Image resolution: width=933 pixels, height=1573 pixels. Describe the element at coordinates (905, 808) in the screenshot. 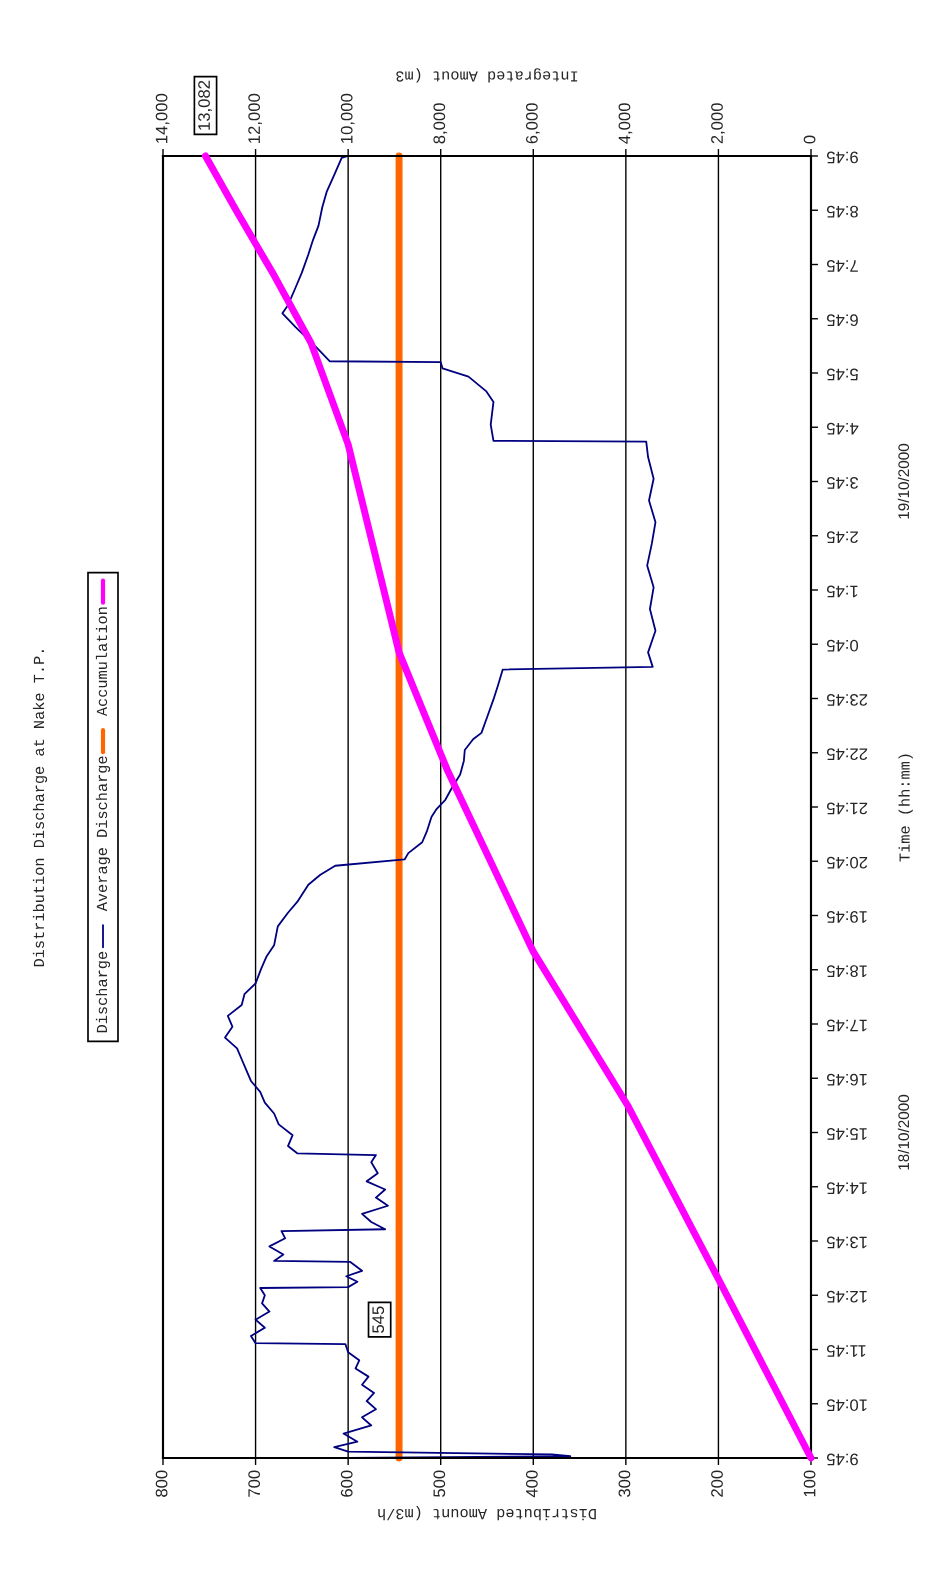

I see `y-axis-title: Time (hh:mm)` at that location.